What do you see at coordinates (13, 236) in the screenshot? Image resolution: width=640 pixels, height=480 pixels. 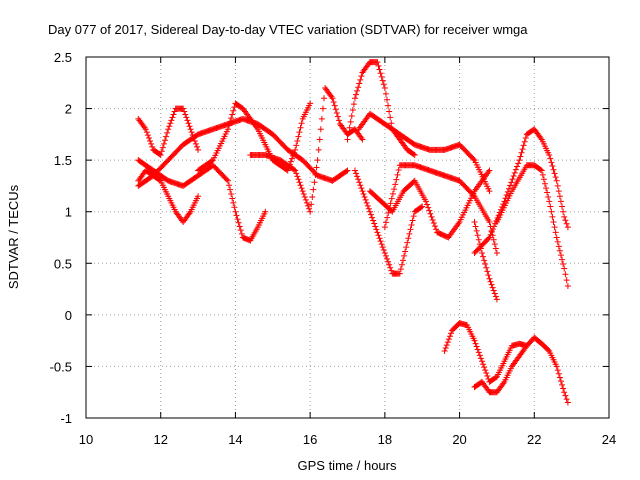 I see `y-axis-label: SDTVAR / TECUs` at bounding box center [13, 236].